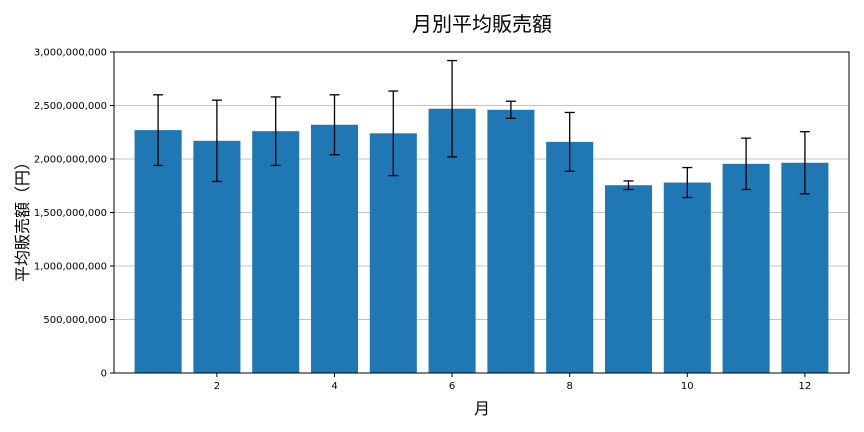 The width and height of the screenshot is (864, 432). Describe the element at coordinates (805, 386) in the screenshot. I see `x-tick-label: 12` at that location.